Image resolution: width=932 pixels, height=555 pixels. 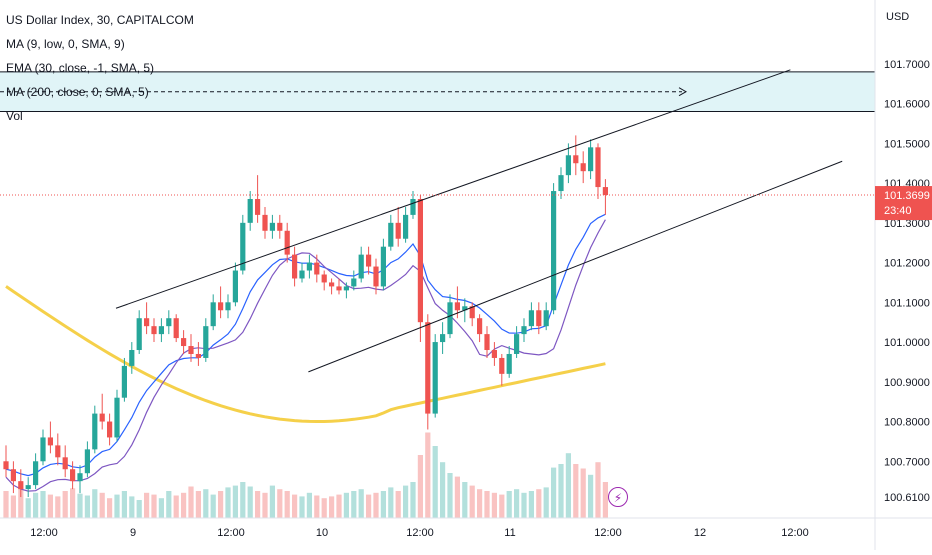 What do you see at coordinates (77, 92) in the screenshot?
I see `legend-ma200: MA (200, close, 0, SMA, 5)` at bounding box center [77, 92].